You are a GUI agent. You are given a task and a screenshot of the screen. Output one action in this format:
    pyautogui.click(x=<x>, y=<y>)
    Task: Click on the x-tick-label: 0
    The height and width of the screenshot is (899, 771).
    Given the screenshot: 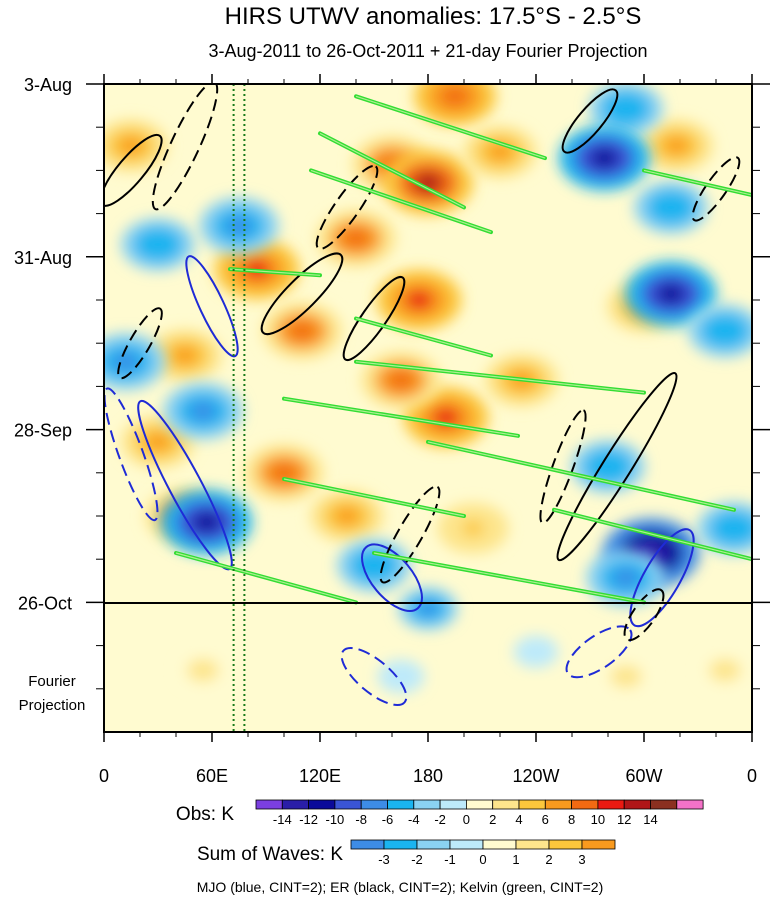 What is the action you would take?
    pyautogui.click(x=104, y=776)
    